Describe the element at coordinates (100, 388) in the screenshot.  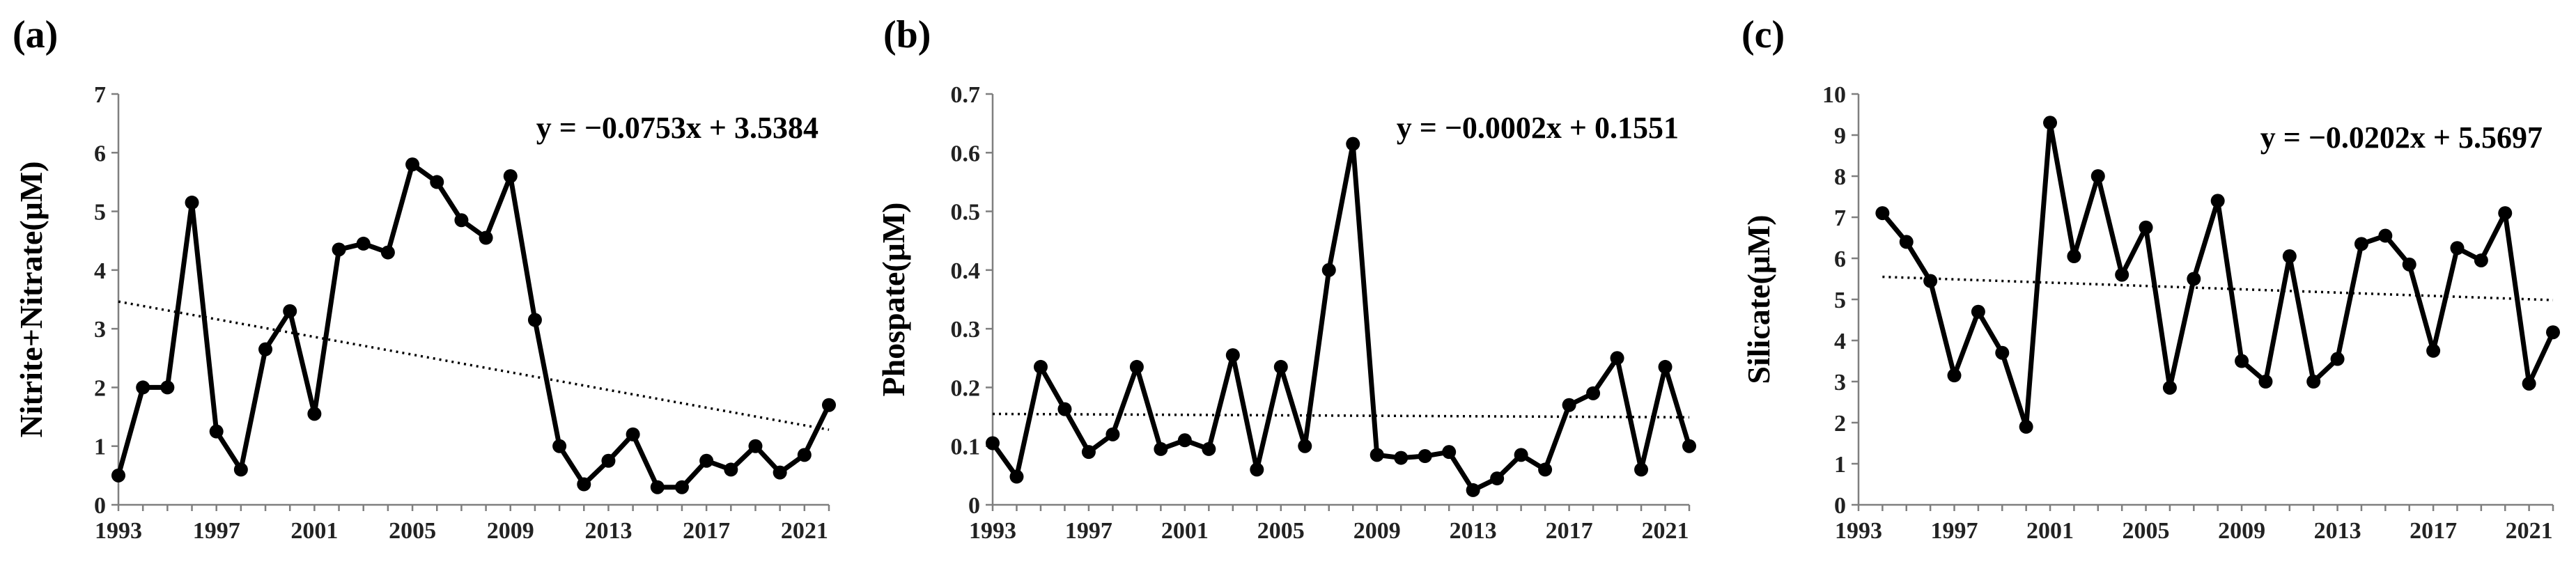
I see `y-tick-label: 2` at that location.